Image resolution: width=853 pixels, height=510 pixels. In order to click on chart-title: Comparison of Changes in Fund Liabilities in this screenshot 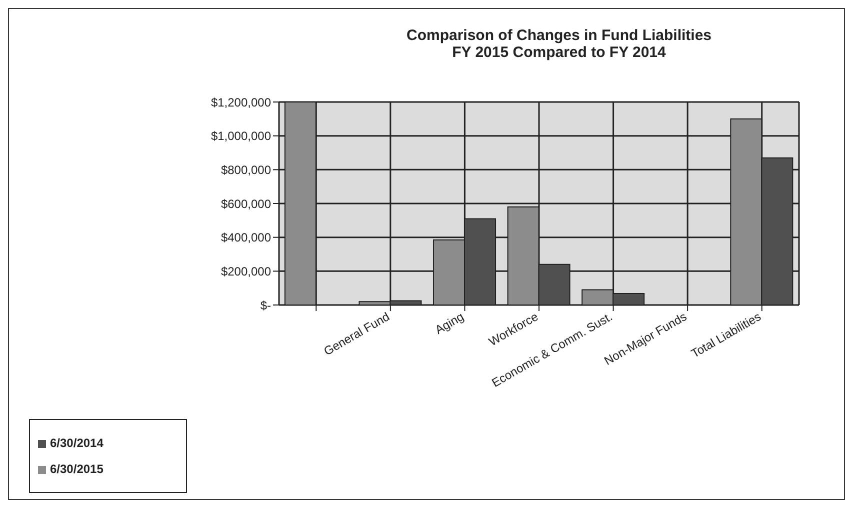, I will do `click(559, 35)`.